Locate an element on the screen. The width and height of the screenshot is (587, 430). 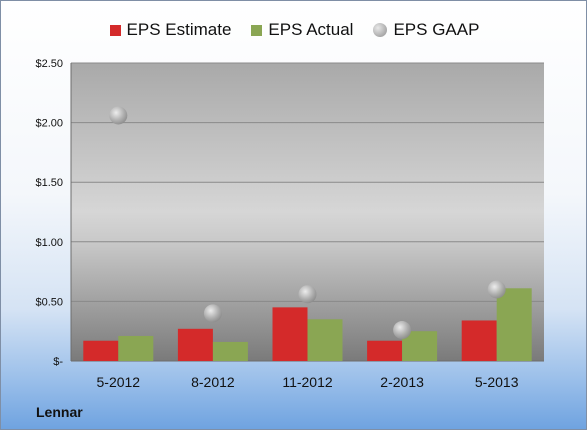
y-tick-label: $1.50 is located at coordinates (49, 183).